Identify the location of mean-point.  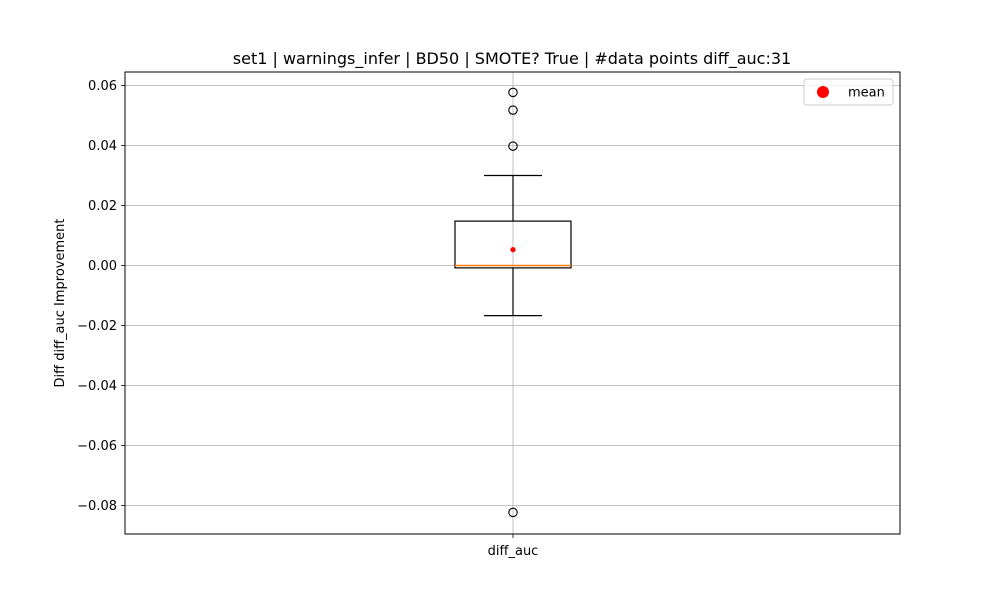
(513, 250).